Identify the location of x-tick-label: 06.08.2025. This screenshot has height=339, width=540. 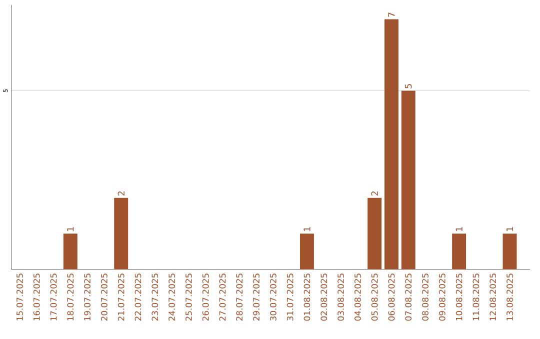
(391, 297).